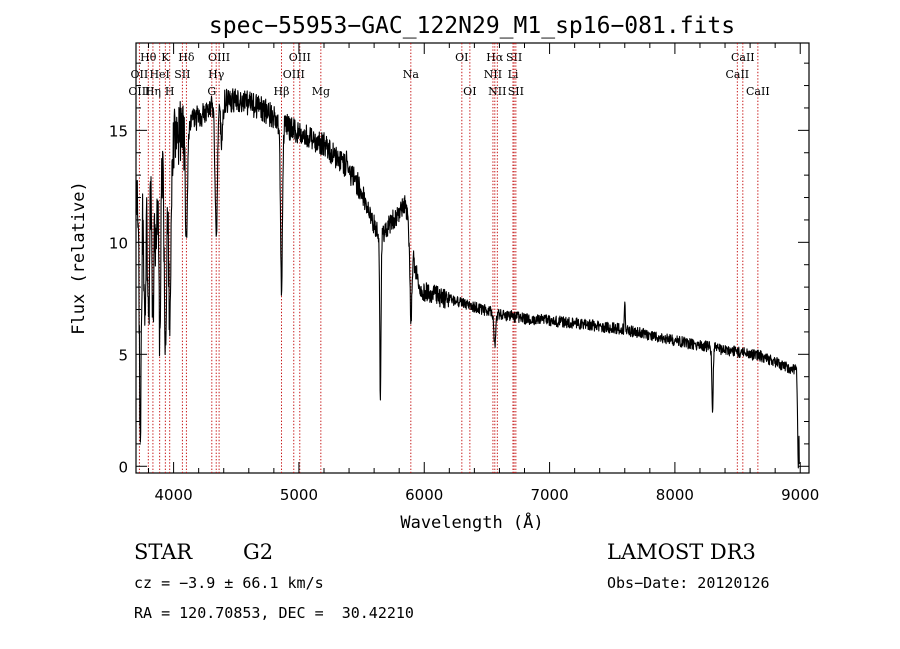 The width and height of the screenshot is (900, 649). I want to click on y-tick-label: 0, so click(123, 467).